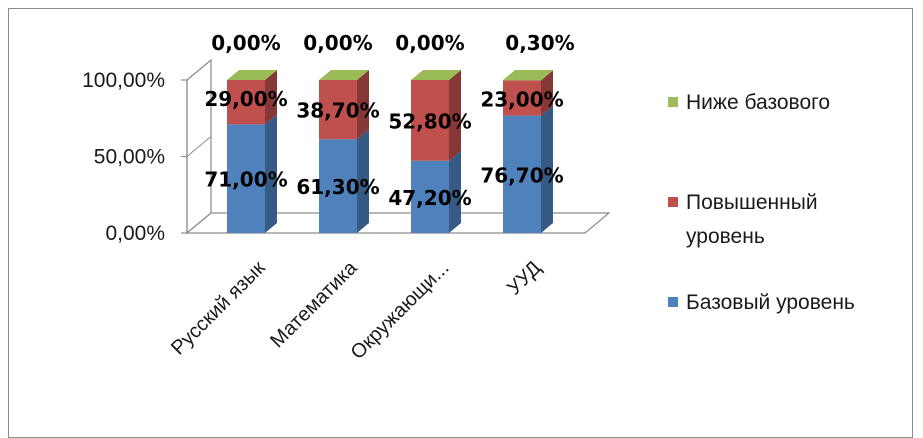 This screenshot has height=438, width=923. Describe the element at coordinates (429, 121) in the screenshot. I see `data-label: 52,80%` at that location.